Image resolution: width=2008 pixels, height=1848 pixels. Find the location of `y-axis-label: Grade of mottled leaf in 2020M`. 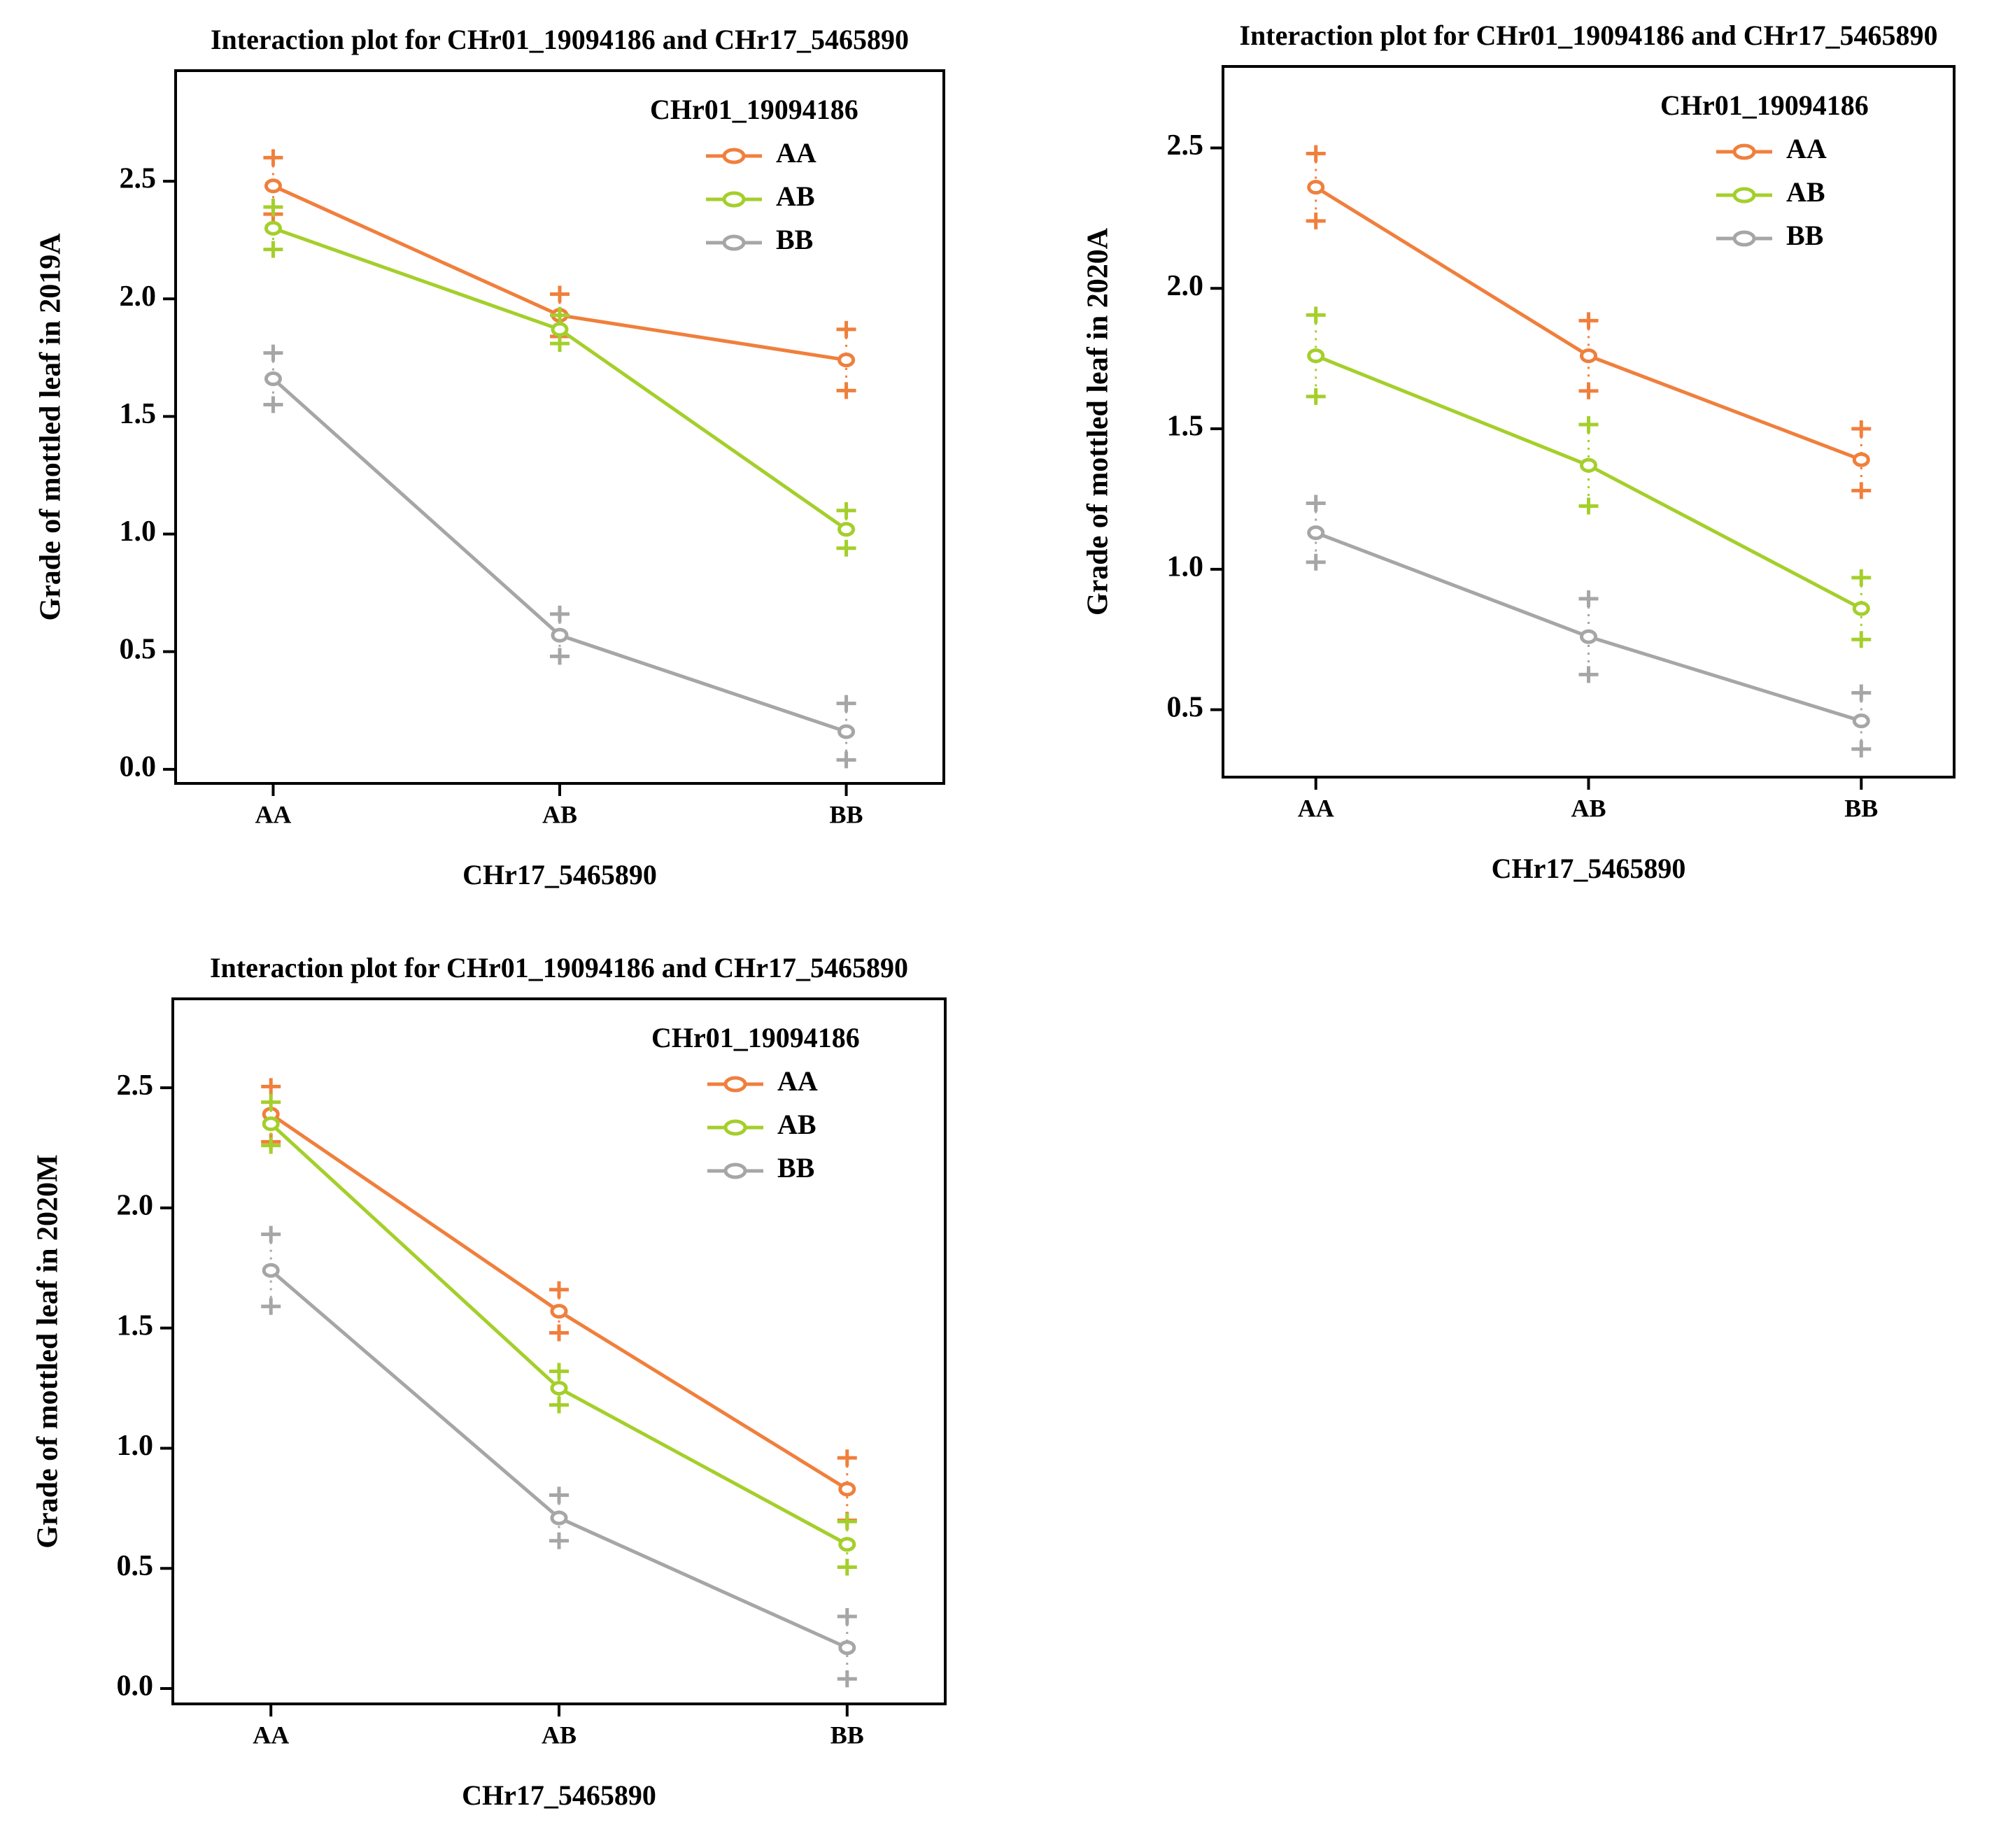

y-axis-label: Grade of mottled leaf in 2020M is located at coordinates (48, 1351).